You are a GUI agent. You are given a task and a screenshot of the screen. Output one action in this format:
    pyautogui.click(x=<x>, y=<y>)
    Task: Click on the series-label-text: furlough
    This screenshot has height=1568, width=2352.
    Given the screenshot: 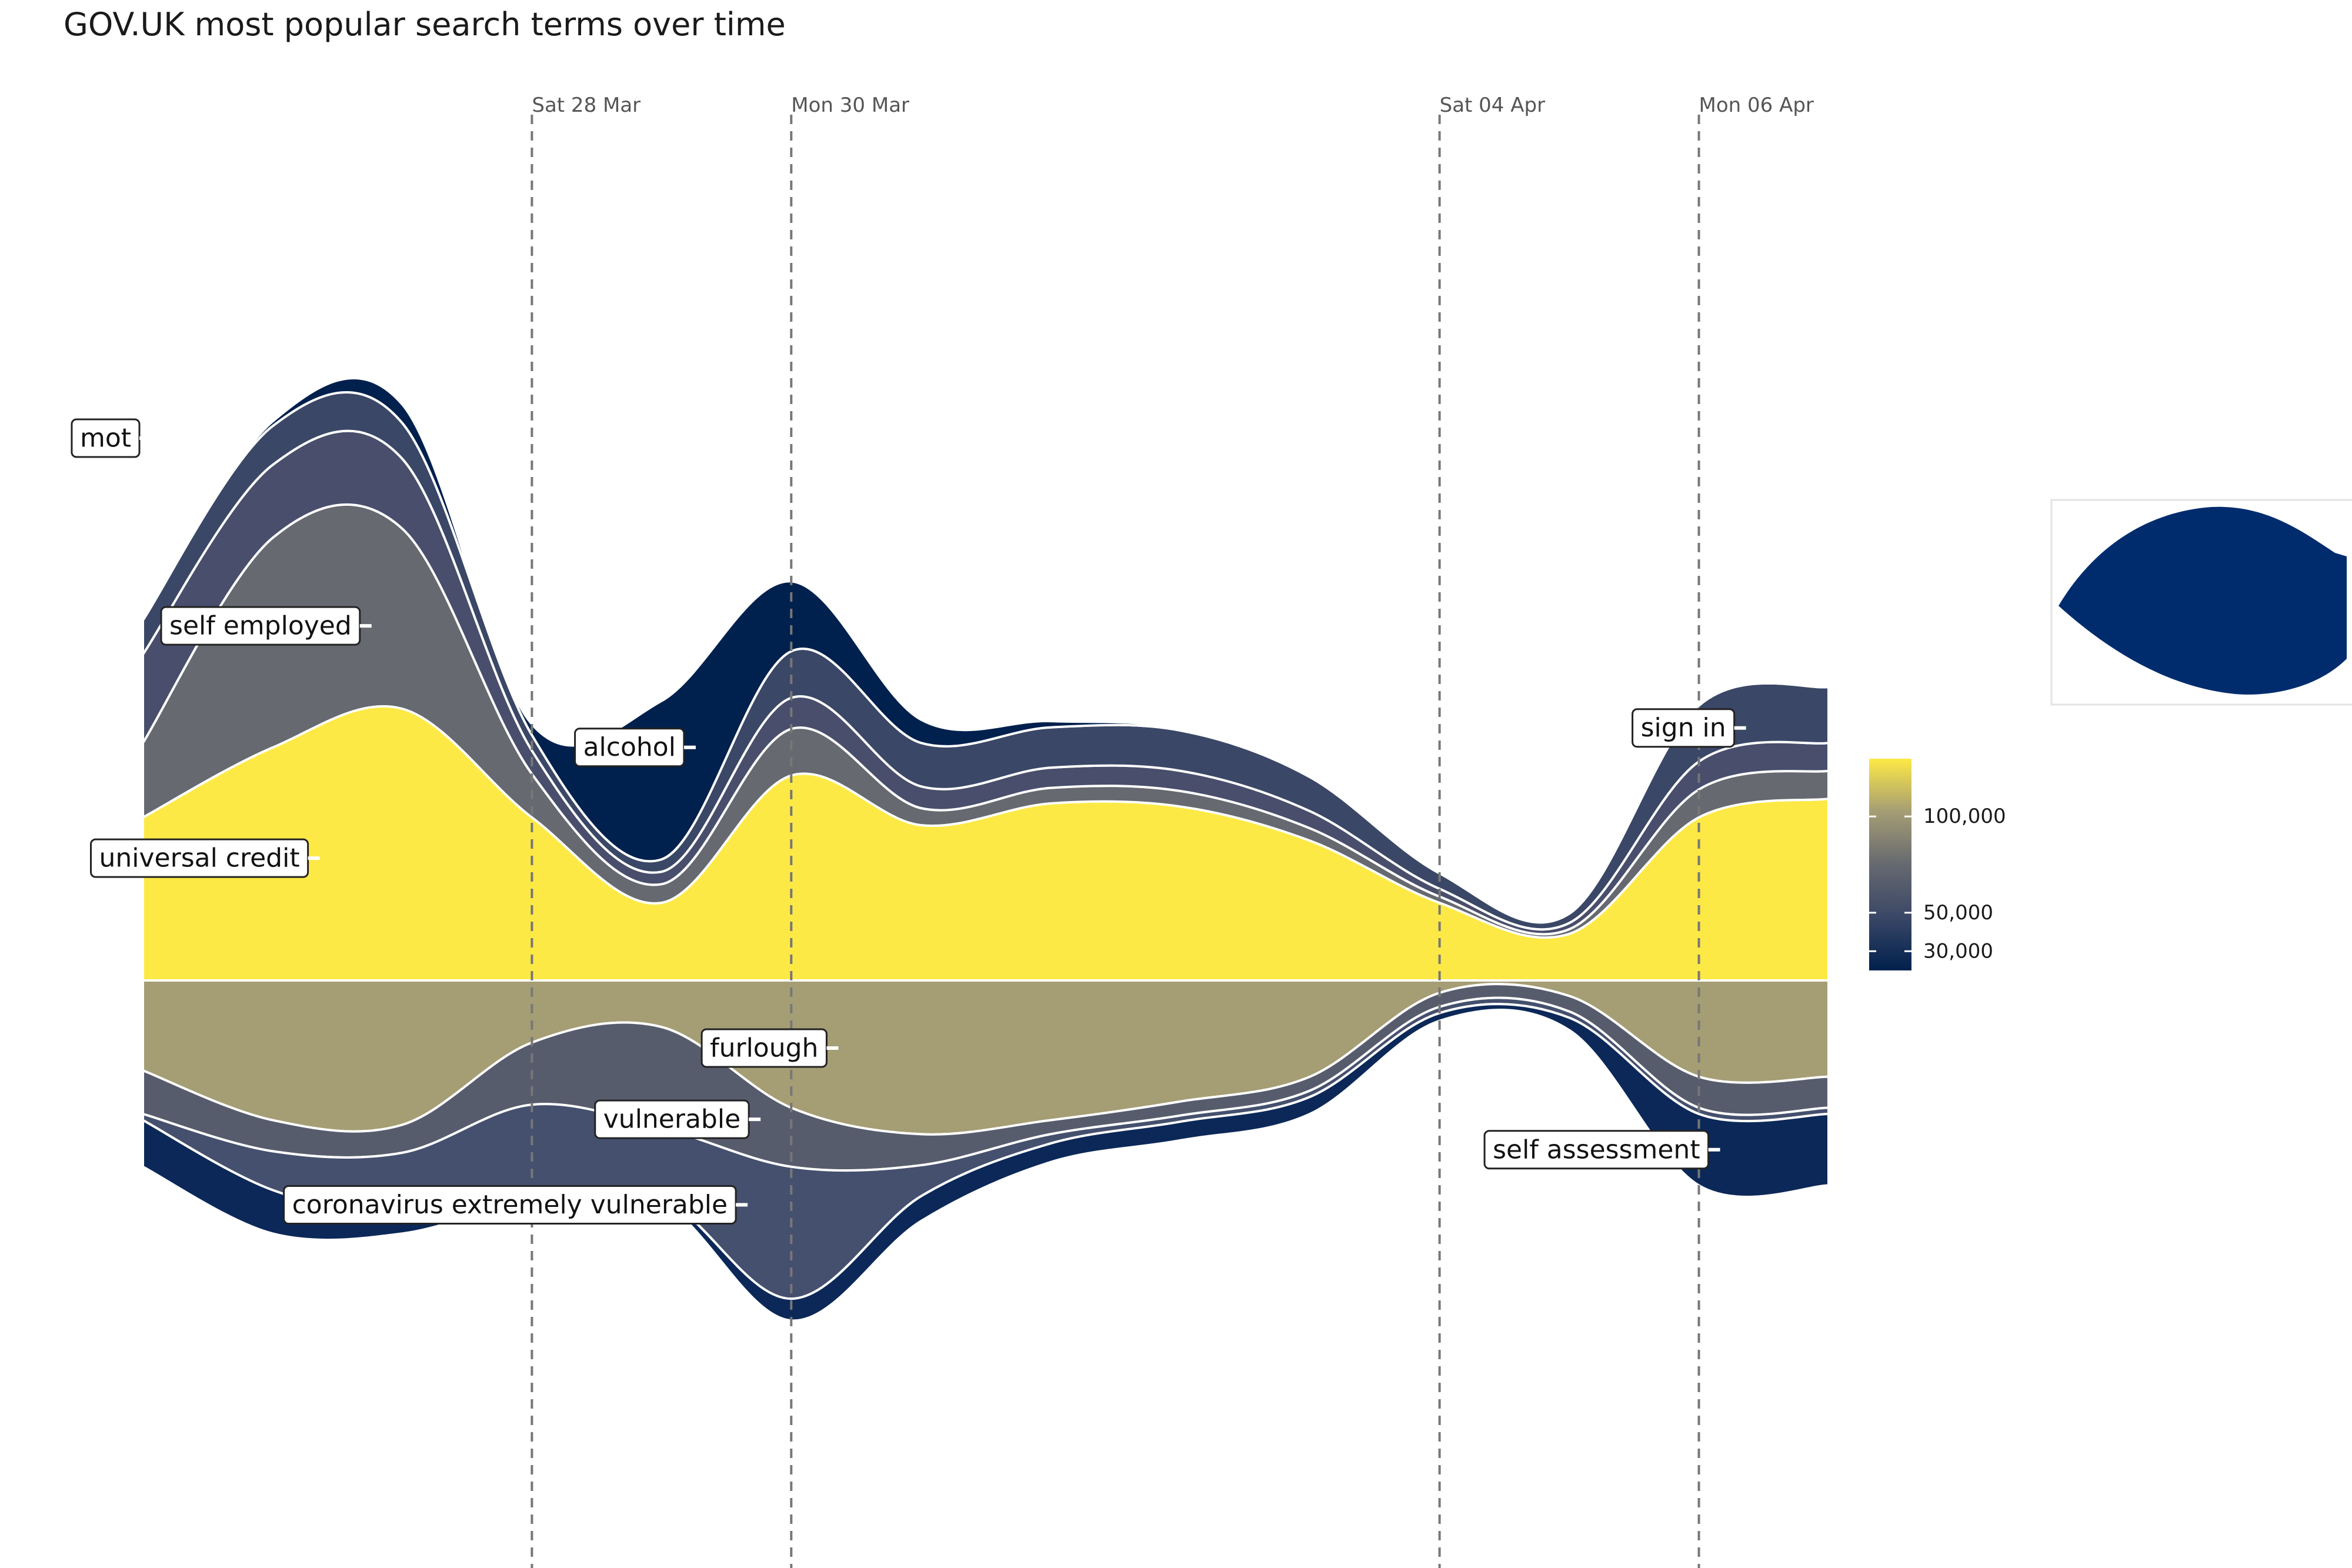 What is the action you would take?
    pyautogui.click(x=764, y=1048)
    